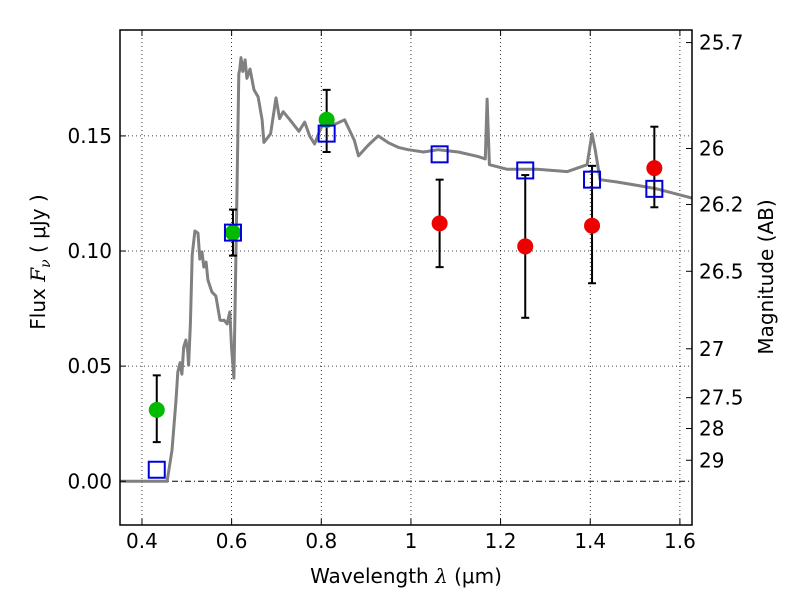 Image resolution: width=800 pixels, height=600 pixels. I want to click on y2-tick-label: 25.7, so click(721, 43).